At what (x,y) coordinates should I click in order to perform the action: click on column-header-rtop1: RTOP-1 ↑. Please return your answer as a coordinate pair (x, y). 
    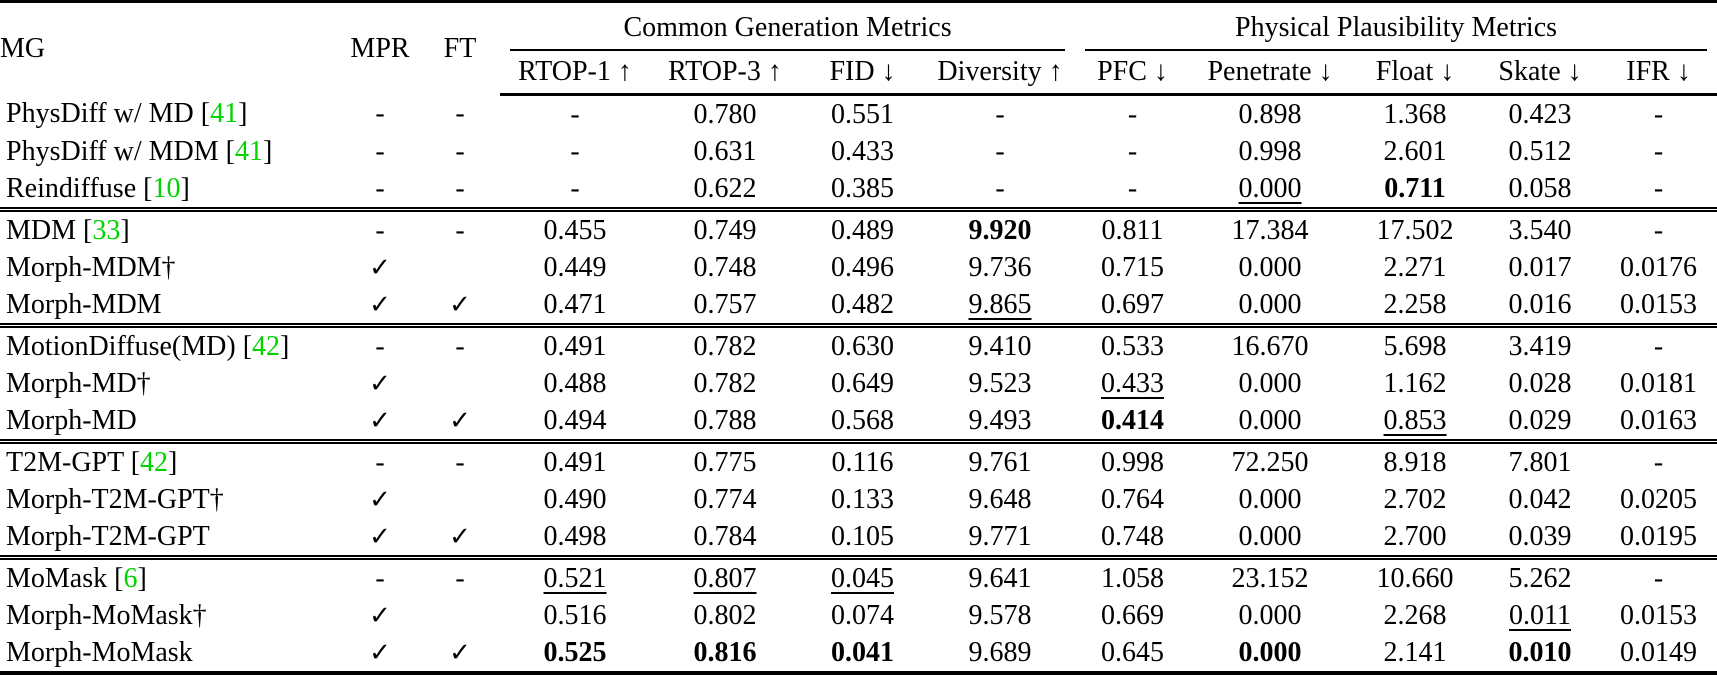
    Looking at the image, I should click on (575, 73).